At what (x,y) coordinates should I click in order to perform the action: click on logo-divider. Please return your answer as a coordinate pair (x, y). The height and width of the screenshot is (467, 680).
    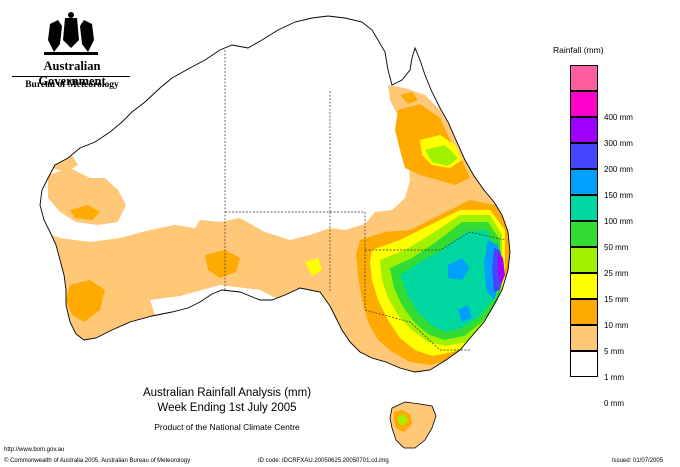
    Looking at the image, I should click on (71, 76).